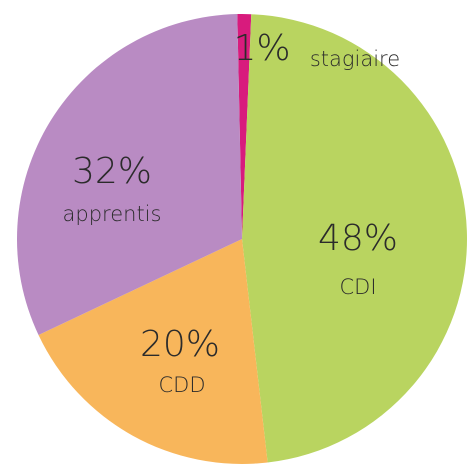 Image resolution: width=468 pixels, height=466 pixels. What do you see at coordinates (181, 385) in the screenshot?
I see `category-label: CDD` at bounding box center [181, 385].